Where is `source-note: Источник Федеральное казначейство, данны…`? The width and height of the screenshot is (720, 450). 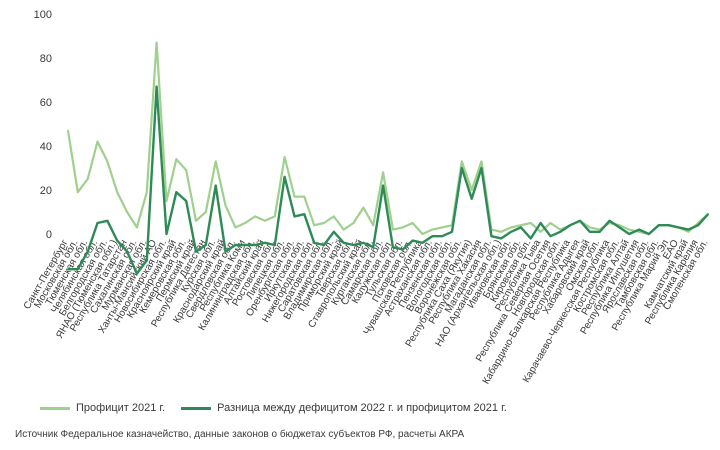 source-note: Источник Федеральное казначейство, данны… is located at coordinates (240, 434).